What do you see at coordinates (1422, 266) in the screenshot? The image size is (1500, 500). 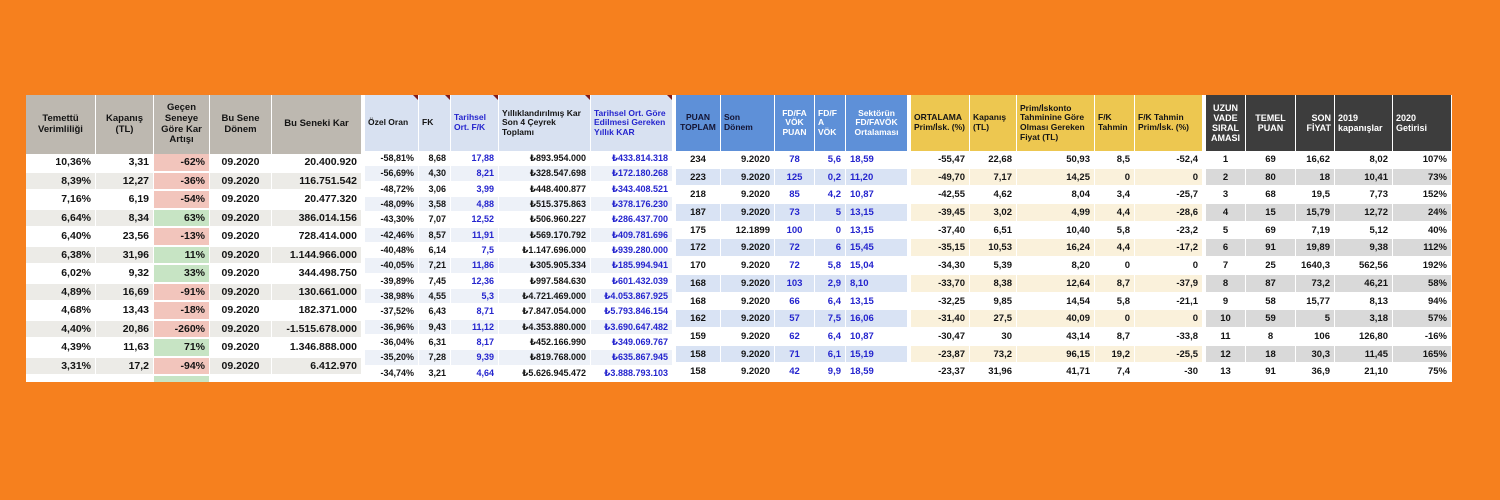 I see `cell: 192%` at bounding box center [1422, 266].